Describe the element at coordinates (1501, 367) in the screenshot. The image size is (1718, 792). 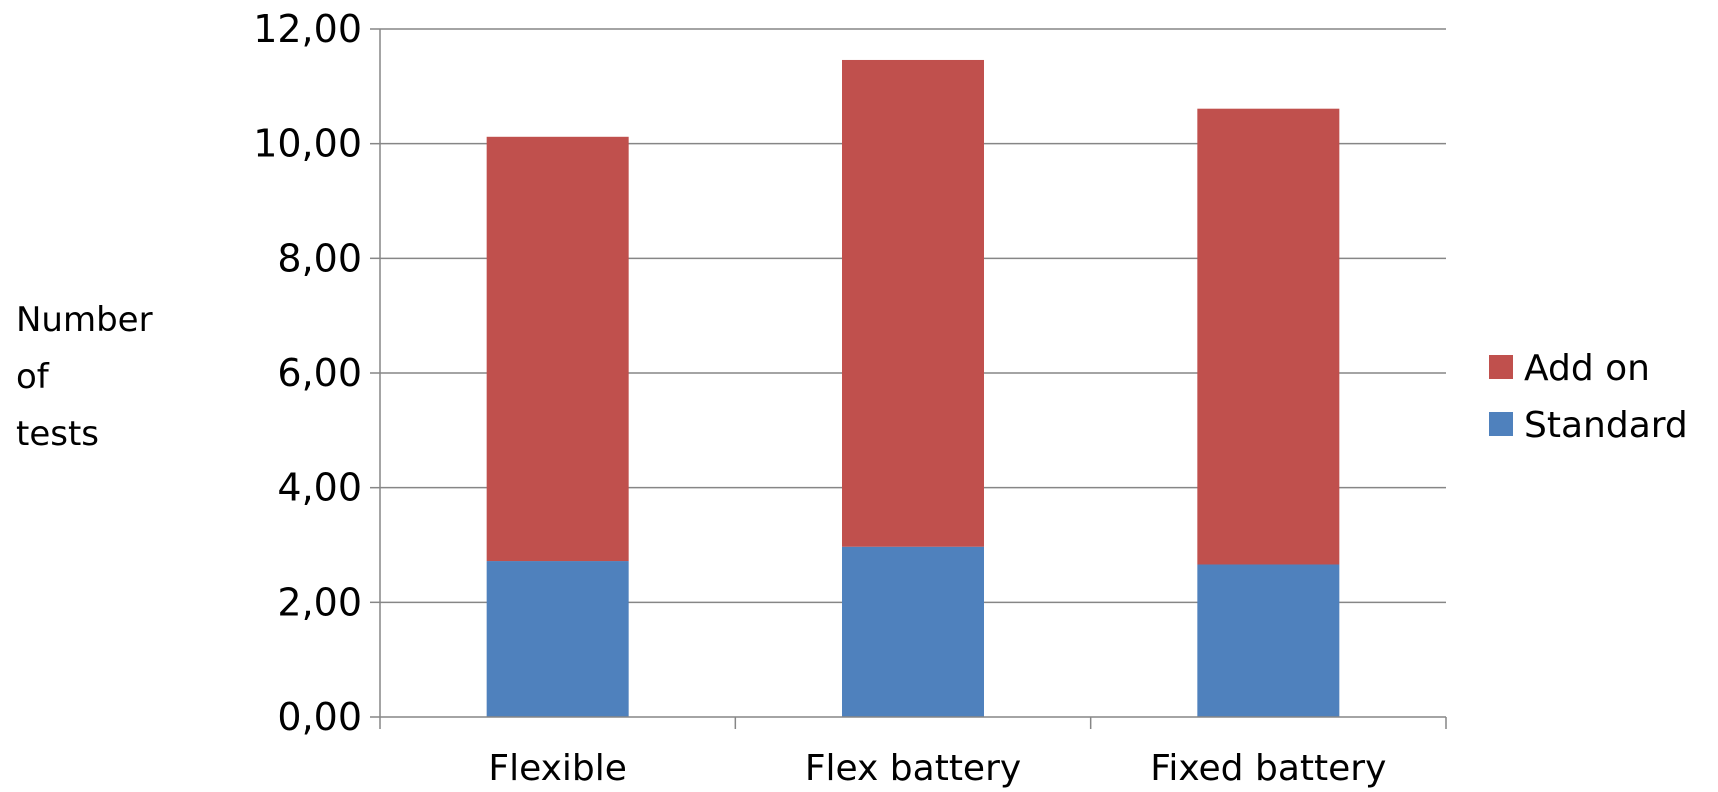
I see `legend-swatch-add-on` at that location.